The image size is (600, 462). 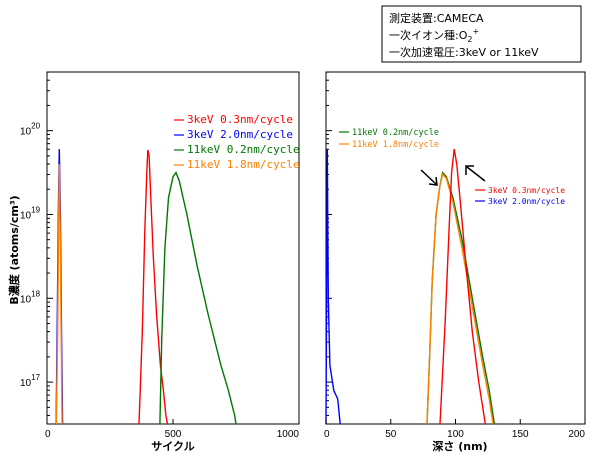 I want to click on x-tick-label: 200, so click(x=576, y=434).